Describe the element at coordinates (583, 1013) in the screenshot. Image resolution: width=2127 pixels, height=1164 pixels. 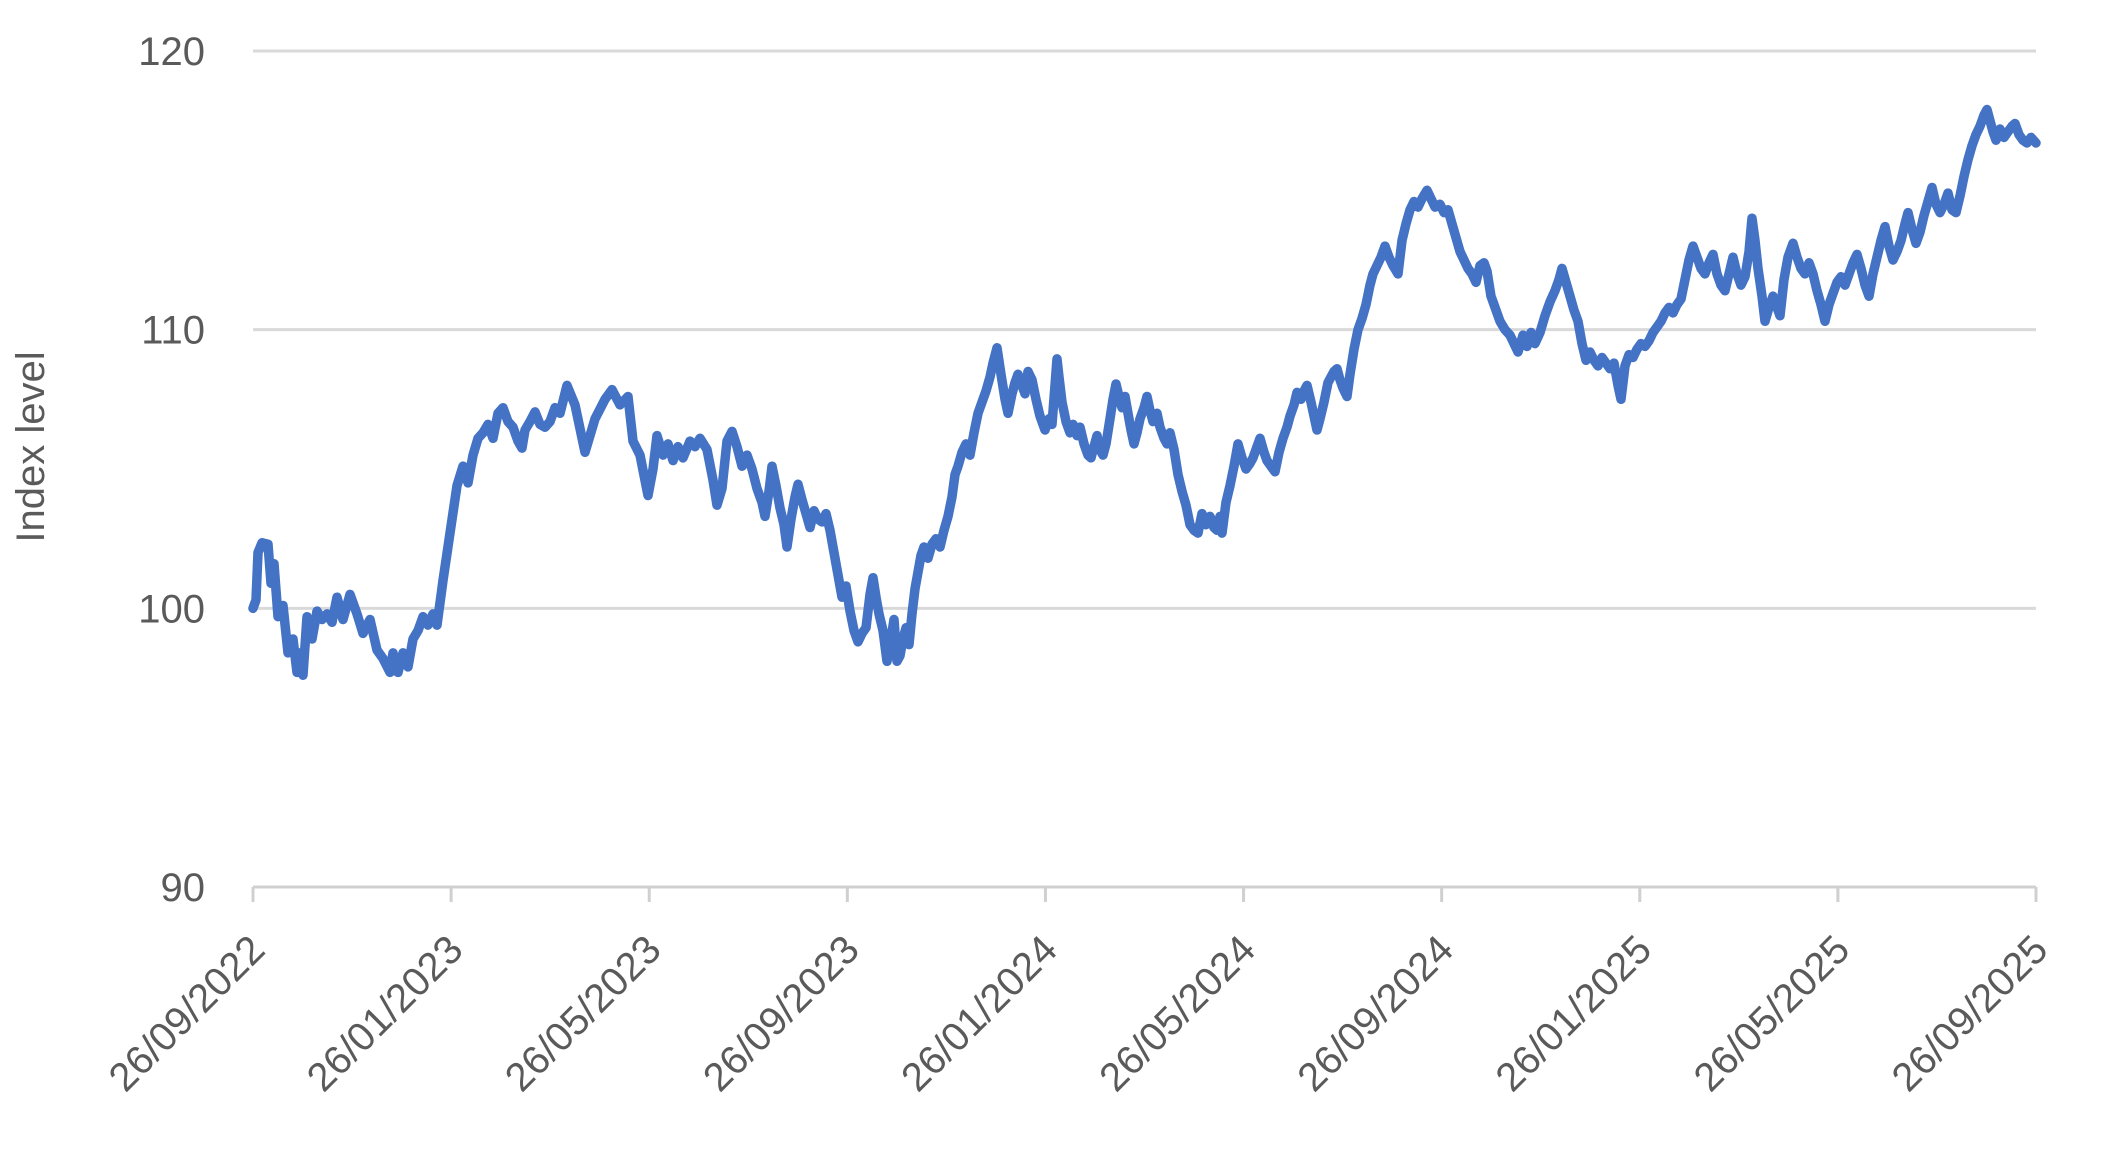
I see `x-tick-label: 26/05/2023` at that location.